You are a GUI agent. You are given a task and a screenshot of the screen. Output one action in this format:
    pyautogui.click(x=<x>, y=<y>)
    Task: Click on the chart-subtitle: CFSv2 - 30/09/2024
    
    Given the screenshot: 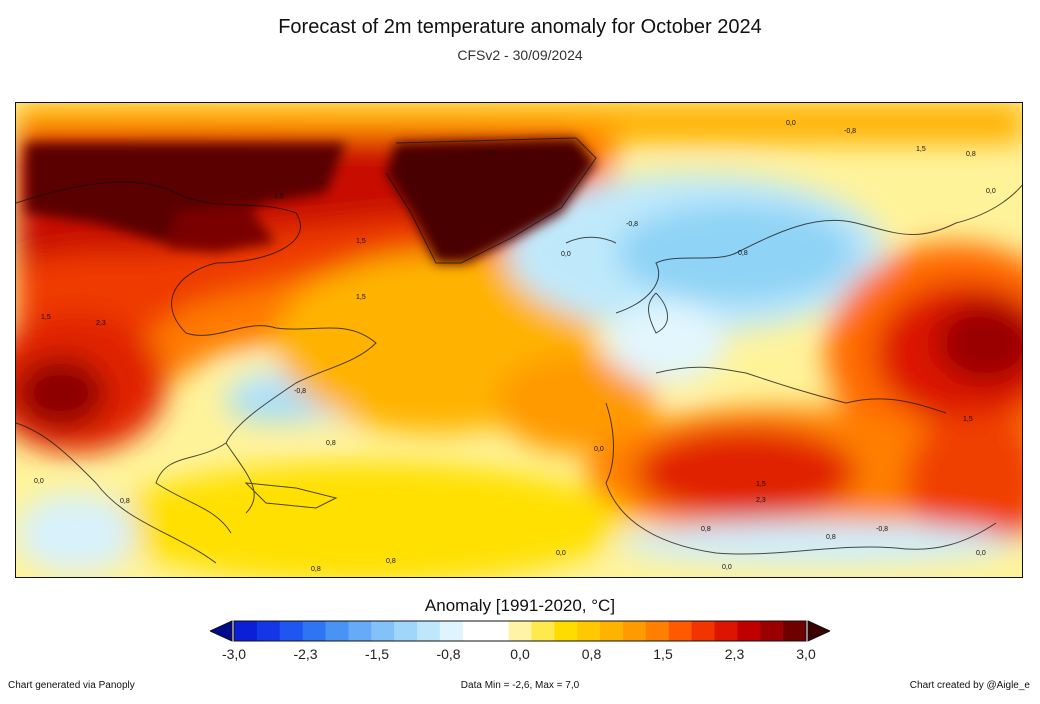 What is the action you would take?
    pyautogui.click(x=520, y=55)
    